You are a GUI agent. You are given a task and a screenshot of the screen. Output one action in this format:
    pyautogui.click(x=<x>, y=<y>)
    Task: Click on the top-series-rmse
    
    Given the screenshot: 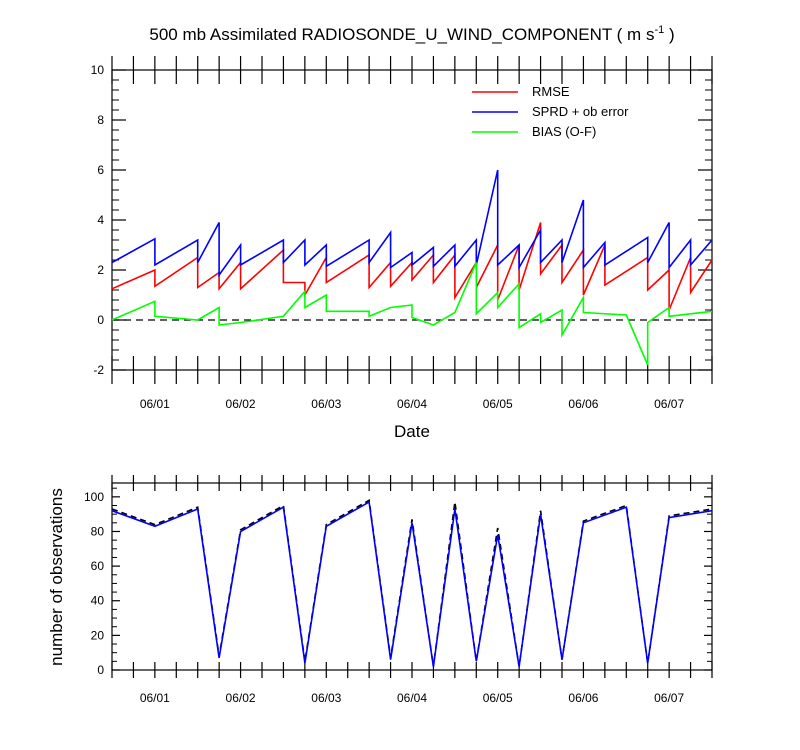 What is the action you would take?
    pyautogui.click(x=412, y=266)
    